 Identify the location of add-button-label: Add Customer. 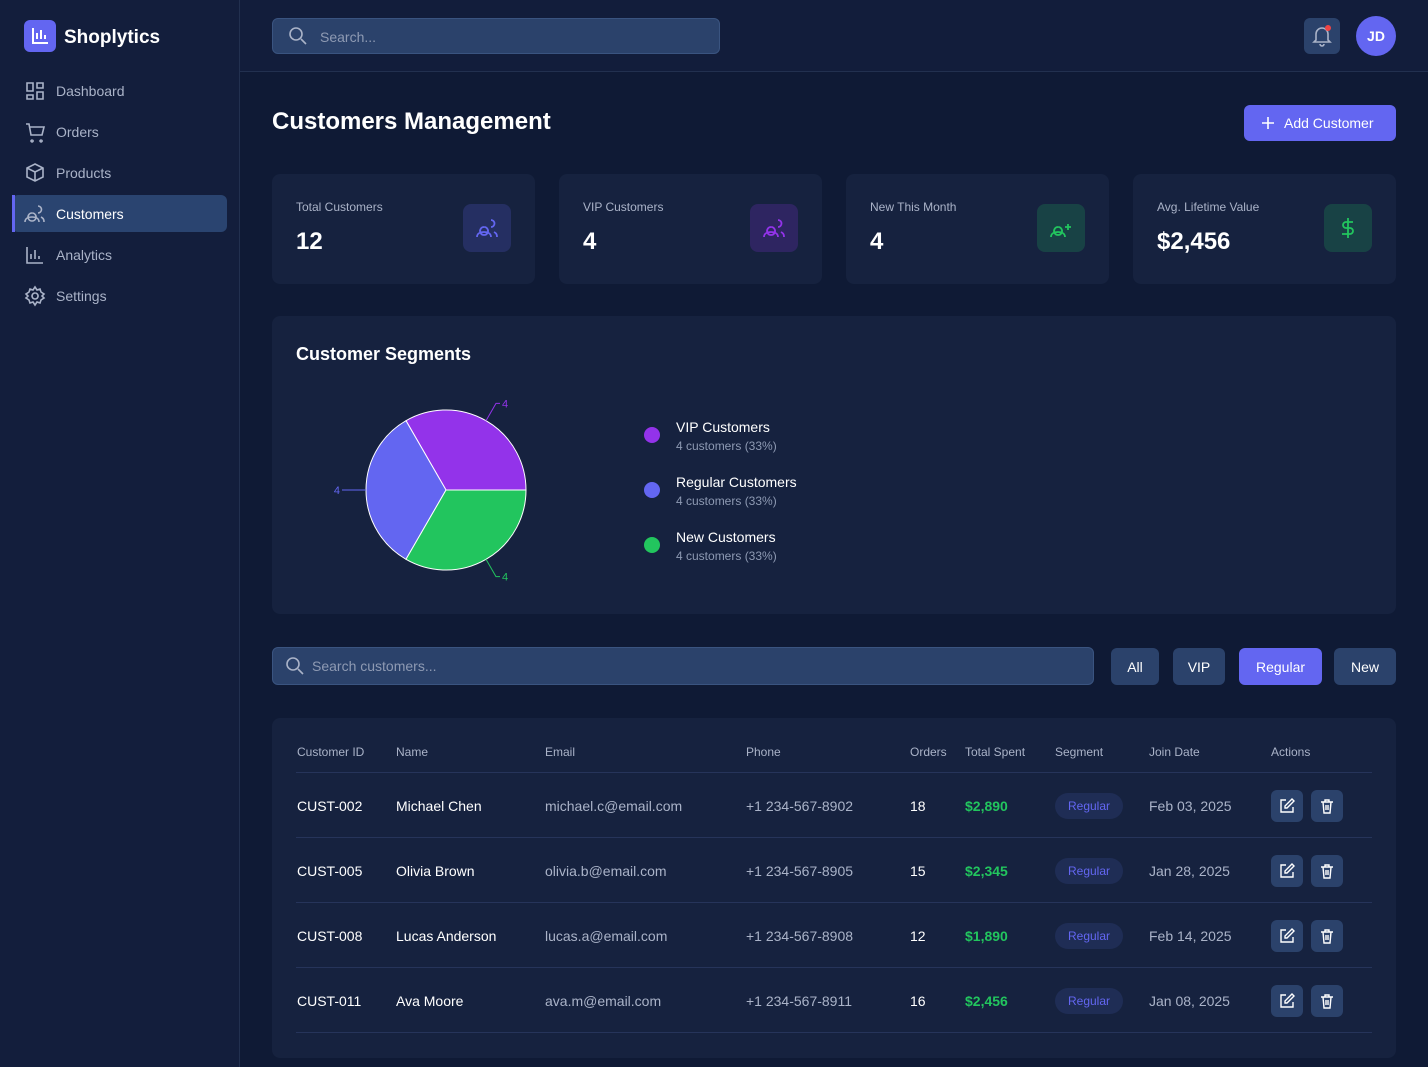
(1329, 123).